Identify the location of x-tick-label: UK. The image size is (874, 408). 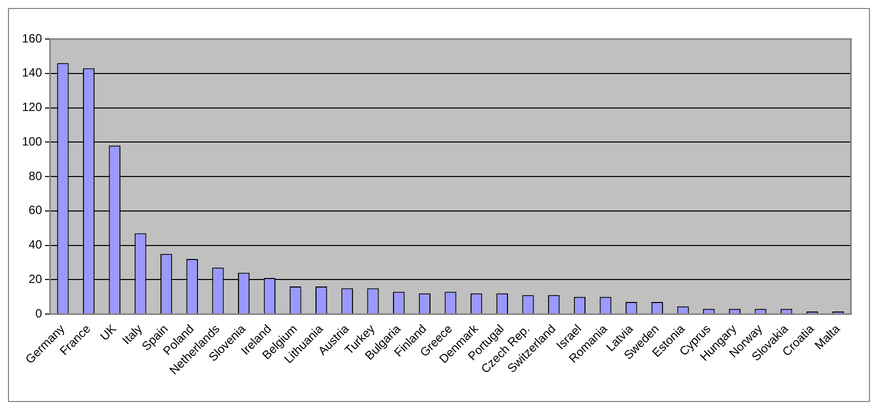
(108, 333).